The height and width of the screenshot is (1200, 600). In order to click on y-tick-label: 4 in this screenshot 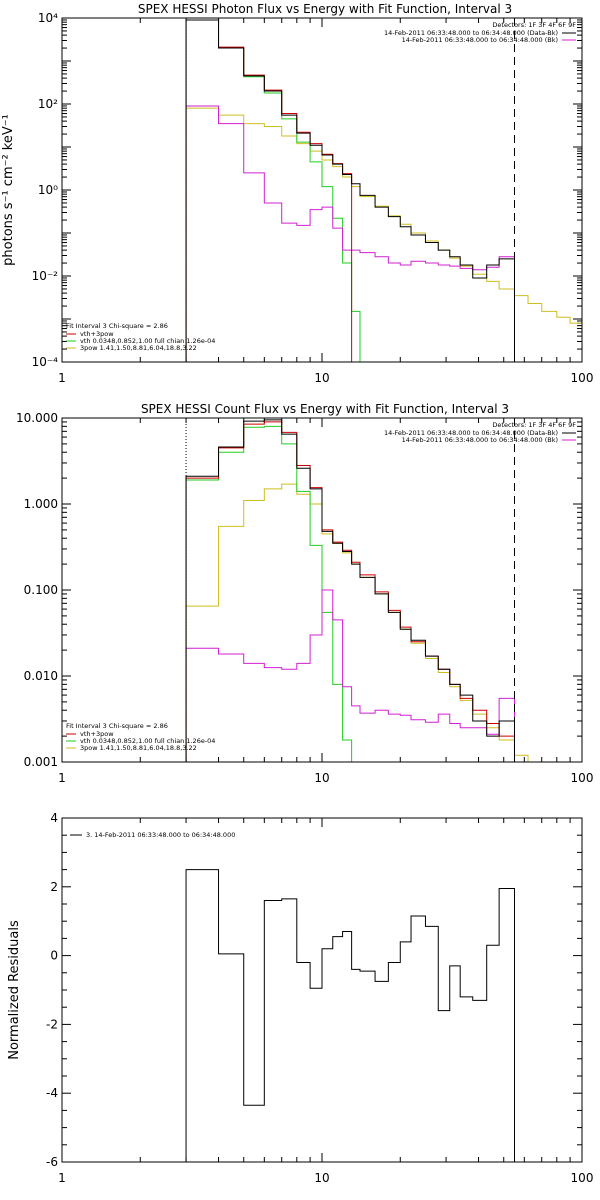, I will do `click(54, 818)`.